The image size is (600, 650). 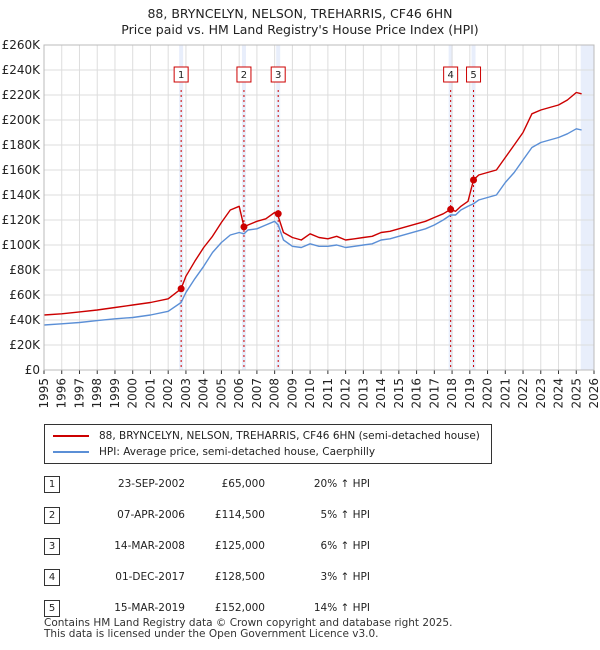 I want to click on y-tick-label: £0, so click(x=32, y=370).